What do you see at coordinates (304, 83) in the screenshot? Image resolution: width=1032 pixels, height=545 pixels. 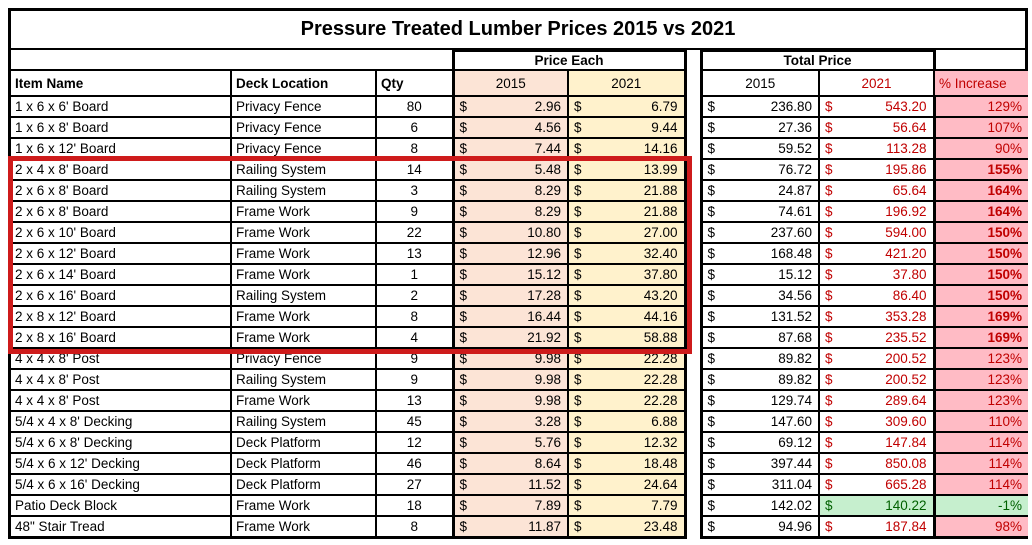 I see `deck-location-header: Deck Location` at bounding box center [304, 83].